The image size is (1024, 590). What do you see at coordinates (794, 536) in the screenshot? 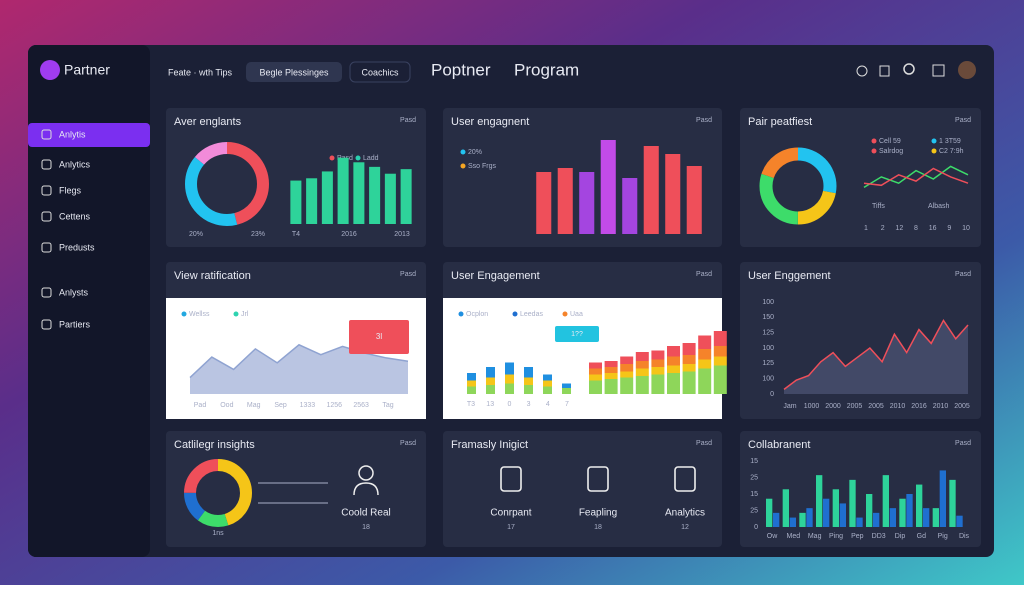
I see `x-label: Med` at bounding box center [794, 536].